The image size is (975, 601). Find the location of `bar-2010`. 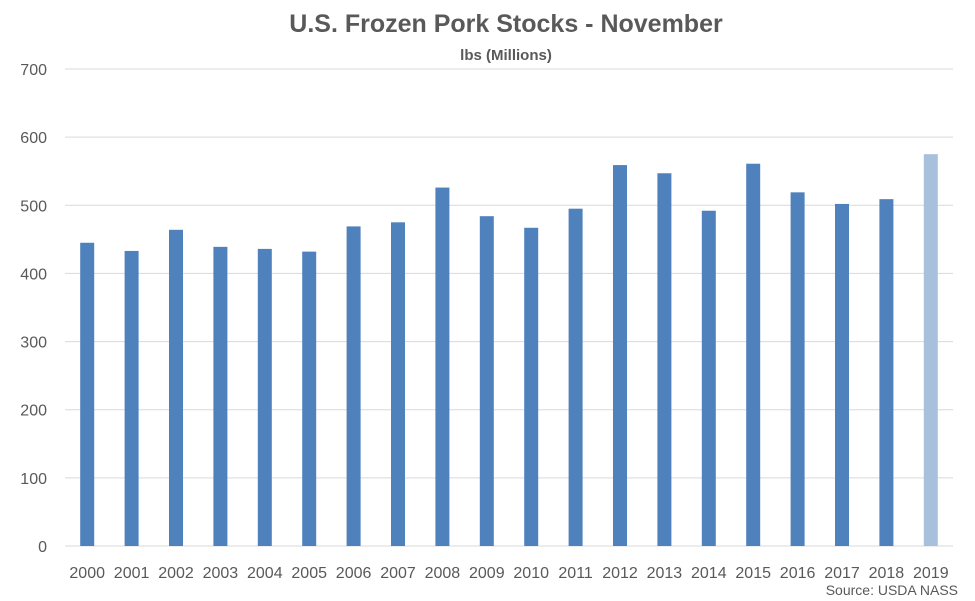

bar-2010 is located at coordinates (531, 386).